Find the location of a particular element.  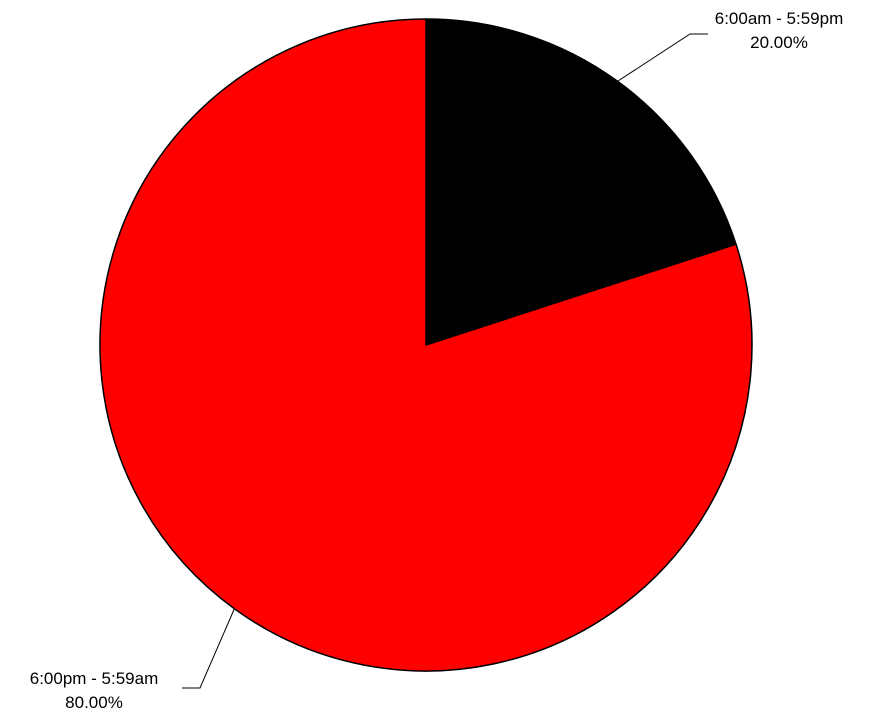

slice-label-2: 6:00pm - 5:59am is located at coordinates (94, 678).